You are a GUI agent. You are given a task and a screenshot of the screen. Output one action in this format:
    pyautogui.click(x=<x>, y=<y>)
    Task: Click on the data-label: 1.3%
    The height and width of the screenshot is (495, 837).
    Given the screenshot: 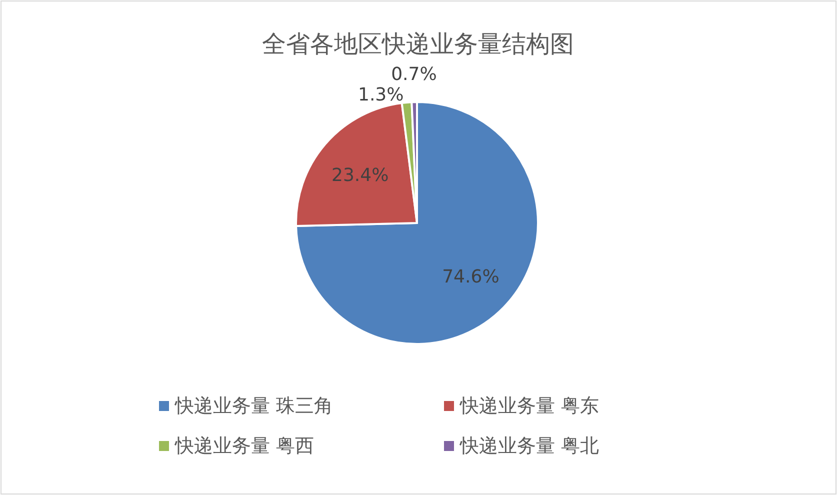 What is the action you would take?
    pyautogui.click(x=381, y=95)
    